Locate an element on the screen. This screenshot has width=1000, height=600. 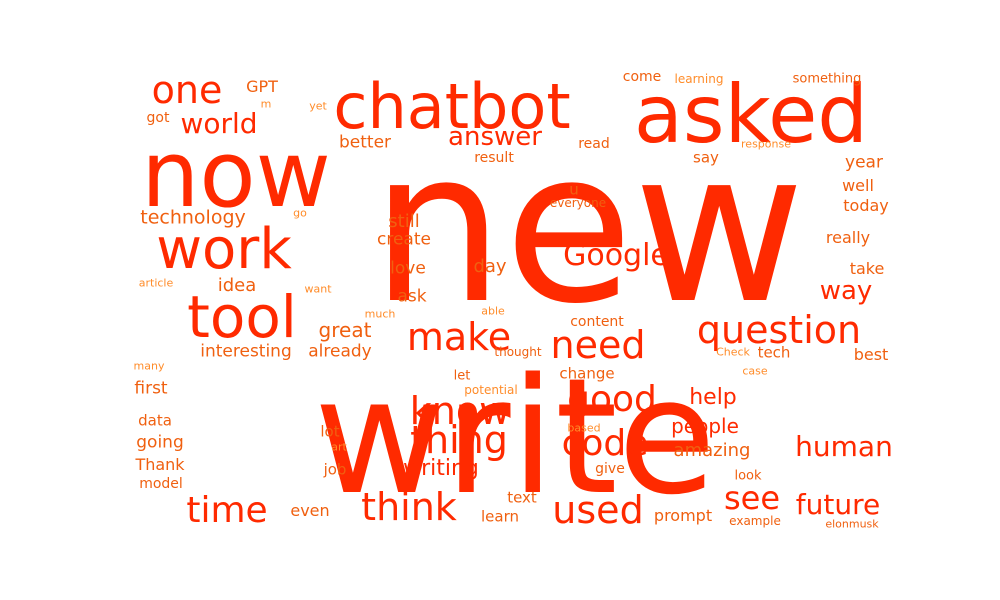
word-come: come is located at coordinates (642, 77).